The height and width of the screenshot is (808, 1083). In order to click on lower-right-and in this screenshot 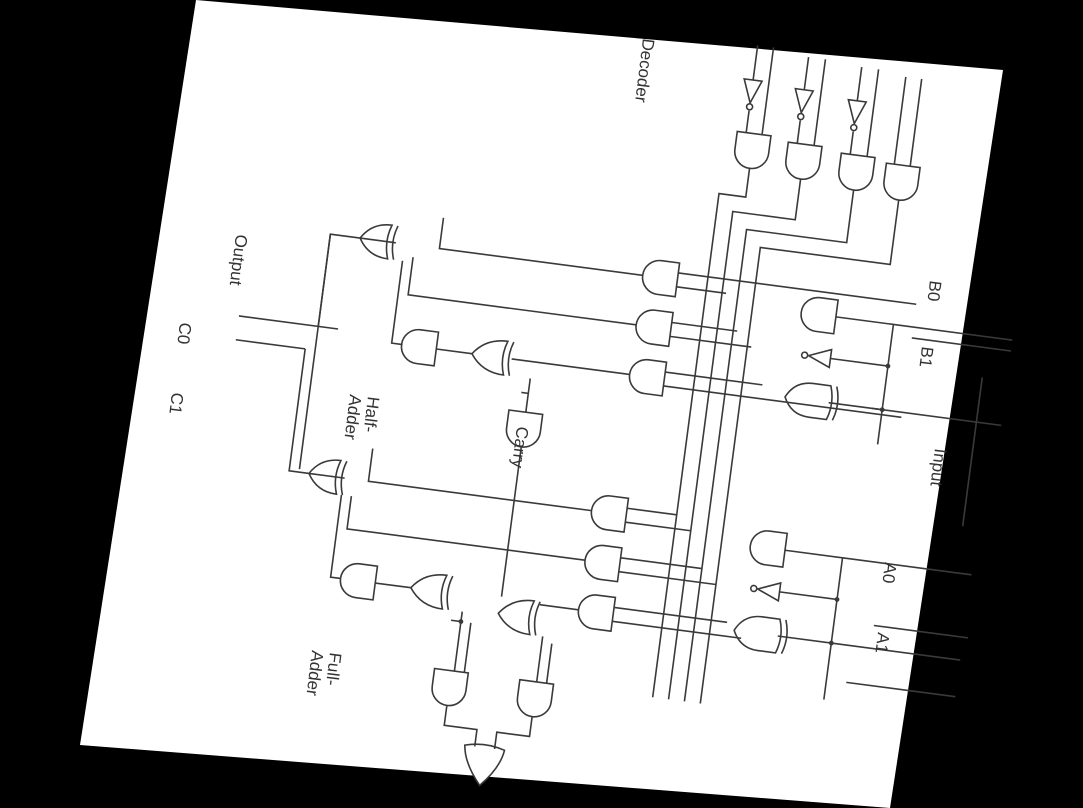, I will do `click(769, 549)`.